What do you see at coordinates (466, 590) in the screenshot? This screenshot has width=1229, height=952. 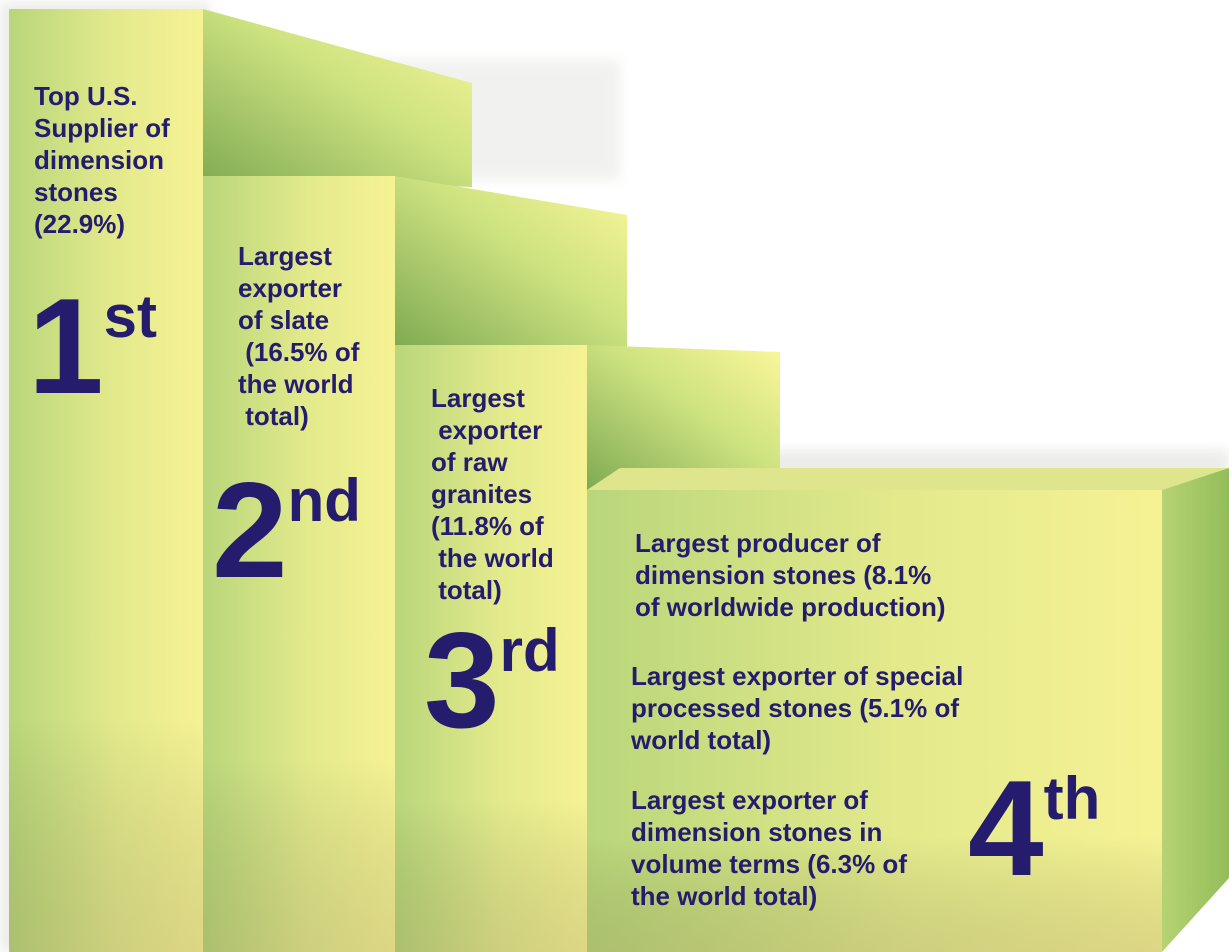 I see `step-3-line: total)` at bounding box center [466, 590].